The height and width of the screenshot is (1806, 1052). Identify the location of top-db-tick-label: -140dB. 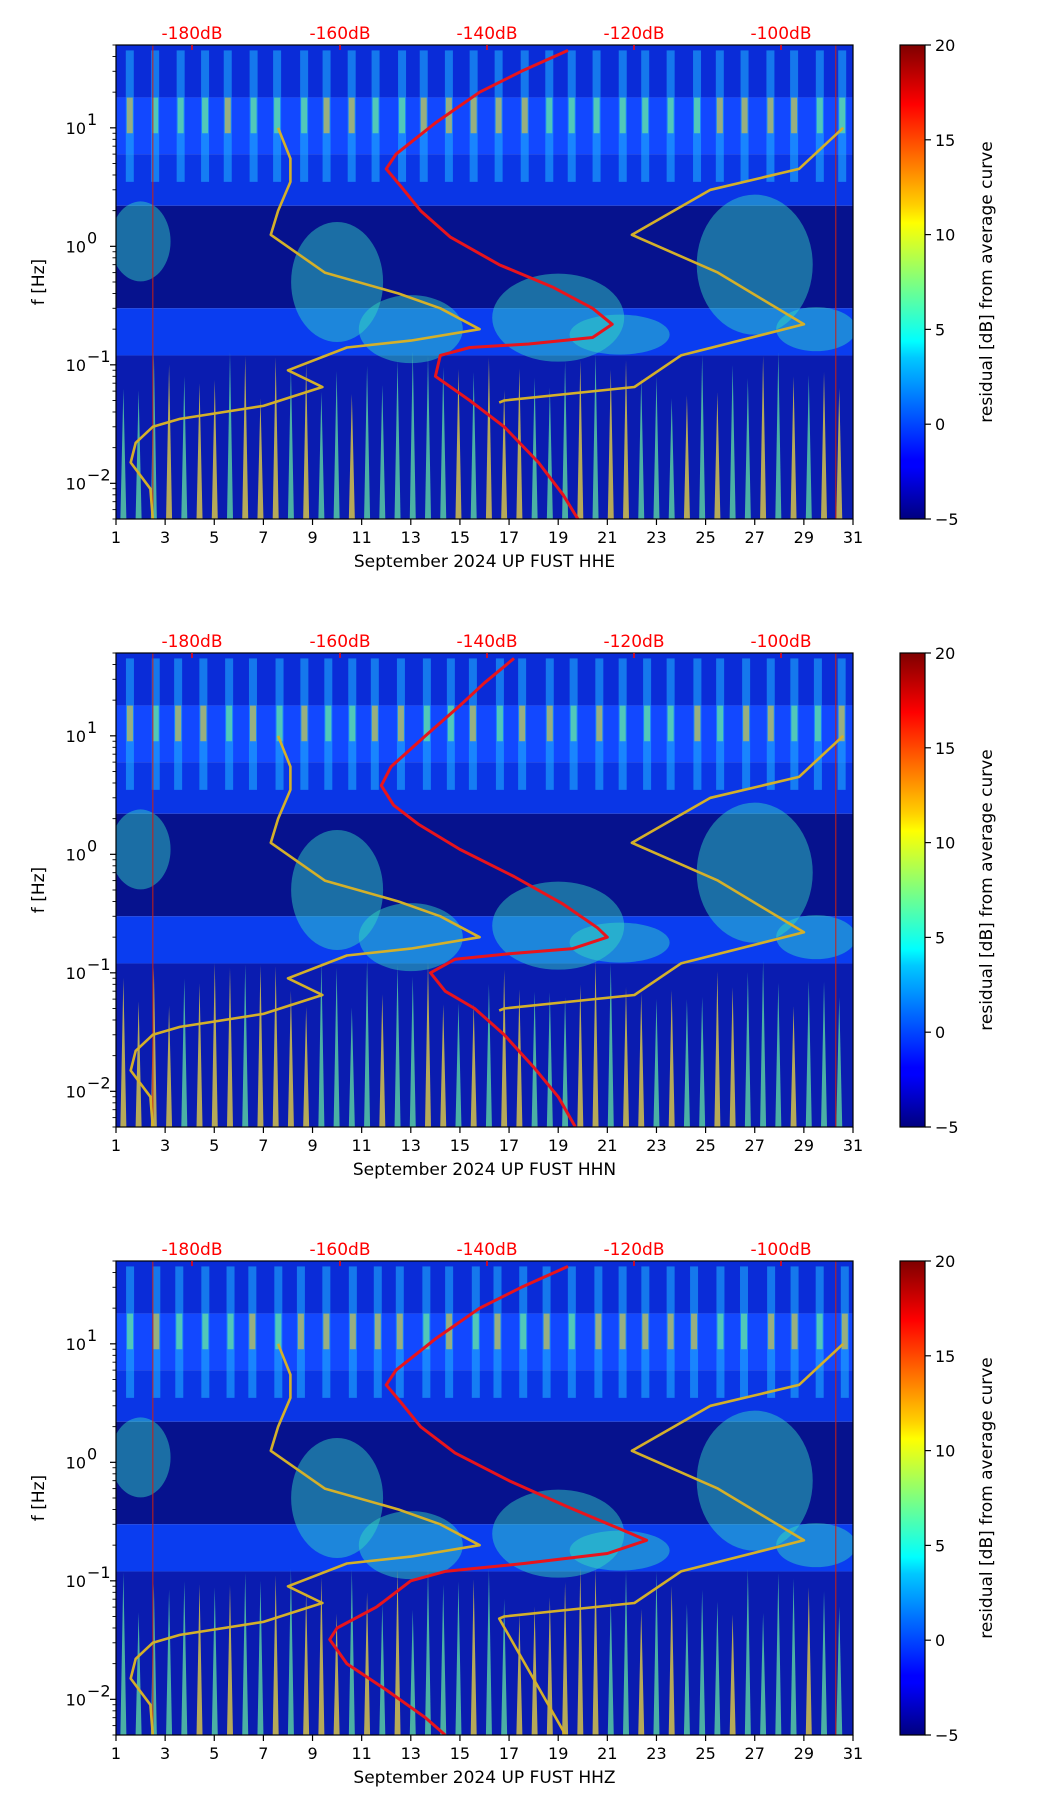
(486, 34).